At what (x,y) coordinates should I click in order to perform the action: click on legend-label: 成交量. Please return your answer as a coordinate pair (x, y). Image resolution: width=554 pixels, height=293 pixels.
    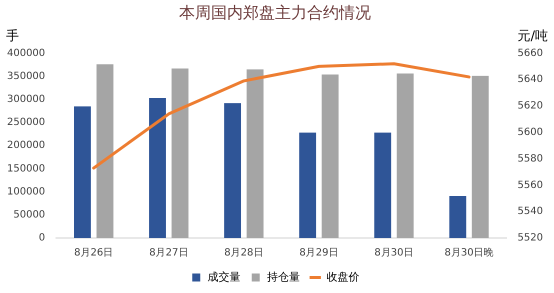
    Looking at the image, I should click on (223, 277).